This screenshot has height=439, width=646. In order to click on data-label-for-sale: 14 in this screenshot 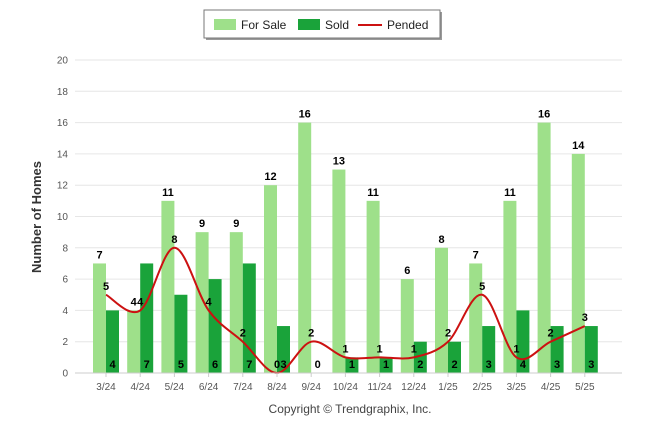, I will do `click(578, 146)`.